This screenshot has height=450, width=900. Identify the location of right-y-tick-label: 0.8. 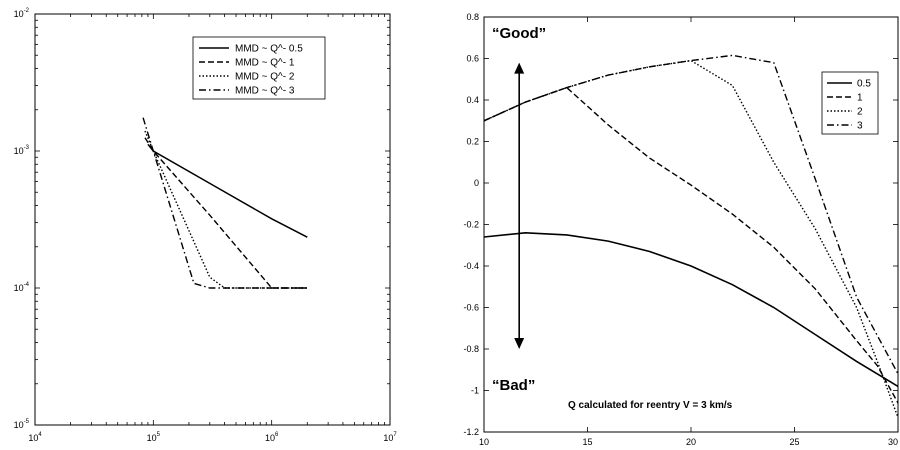
(472, 17).